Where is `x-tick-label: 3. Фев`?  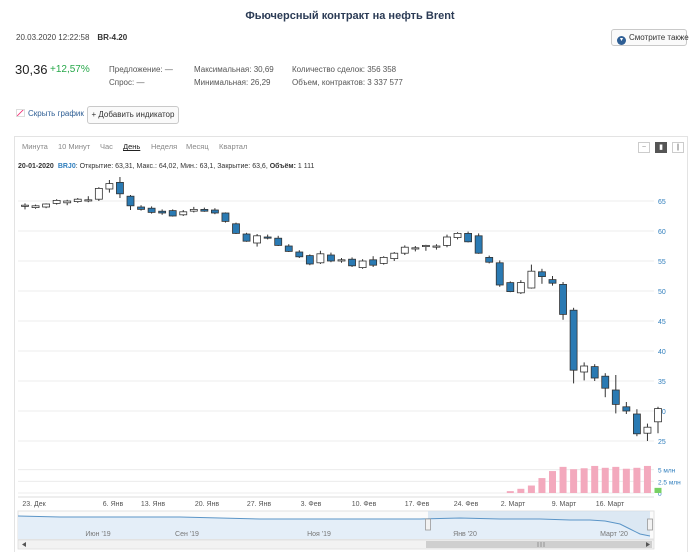 x-tick-label: 3. Фев is located at coordinates (311, 504).